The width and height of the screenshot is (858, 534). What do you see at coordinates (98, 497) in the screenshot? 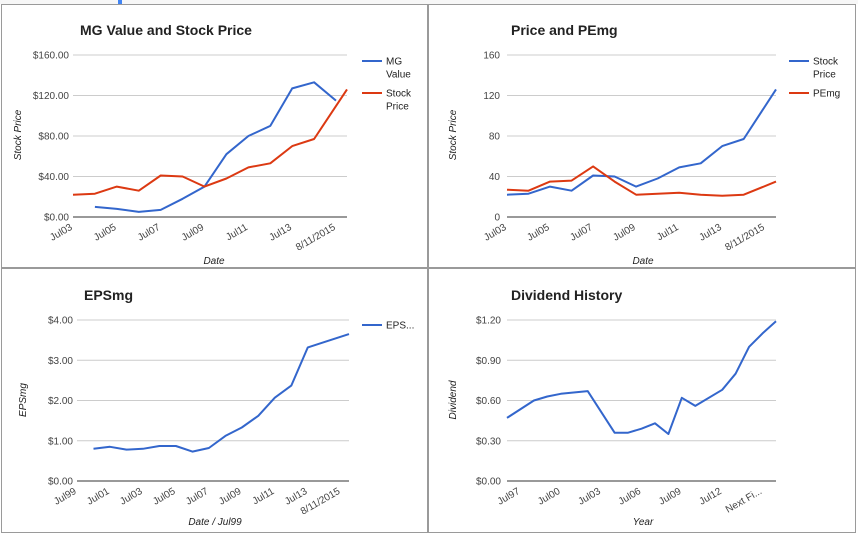
I see `x-tick-label: Jul01` at bounding box center [98, 497].